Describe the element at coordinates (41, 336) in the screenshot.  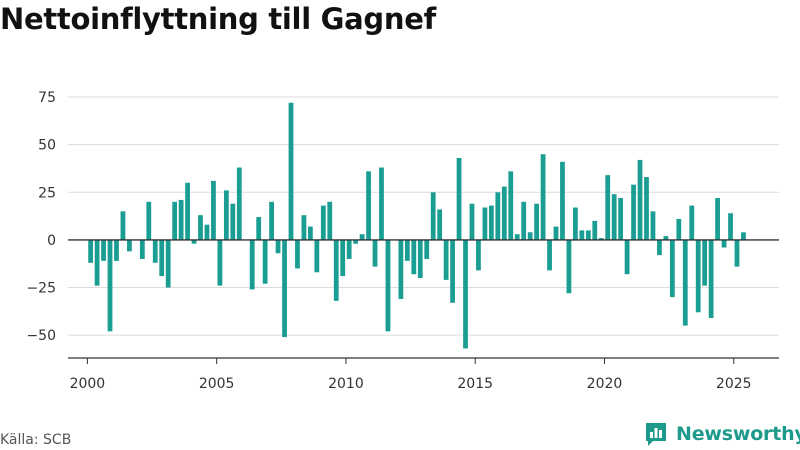
I see `y-tick-label: −50` at that location.